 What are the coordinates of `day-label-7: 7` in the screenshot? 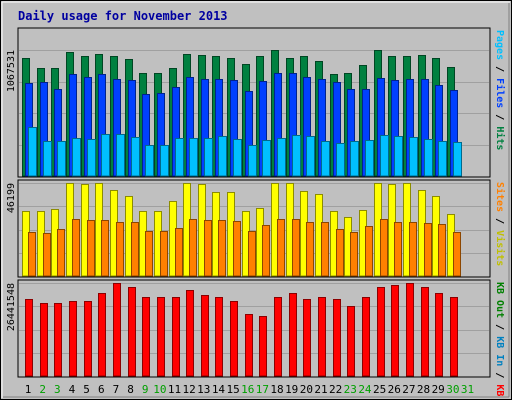 It's located at (116, 389).